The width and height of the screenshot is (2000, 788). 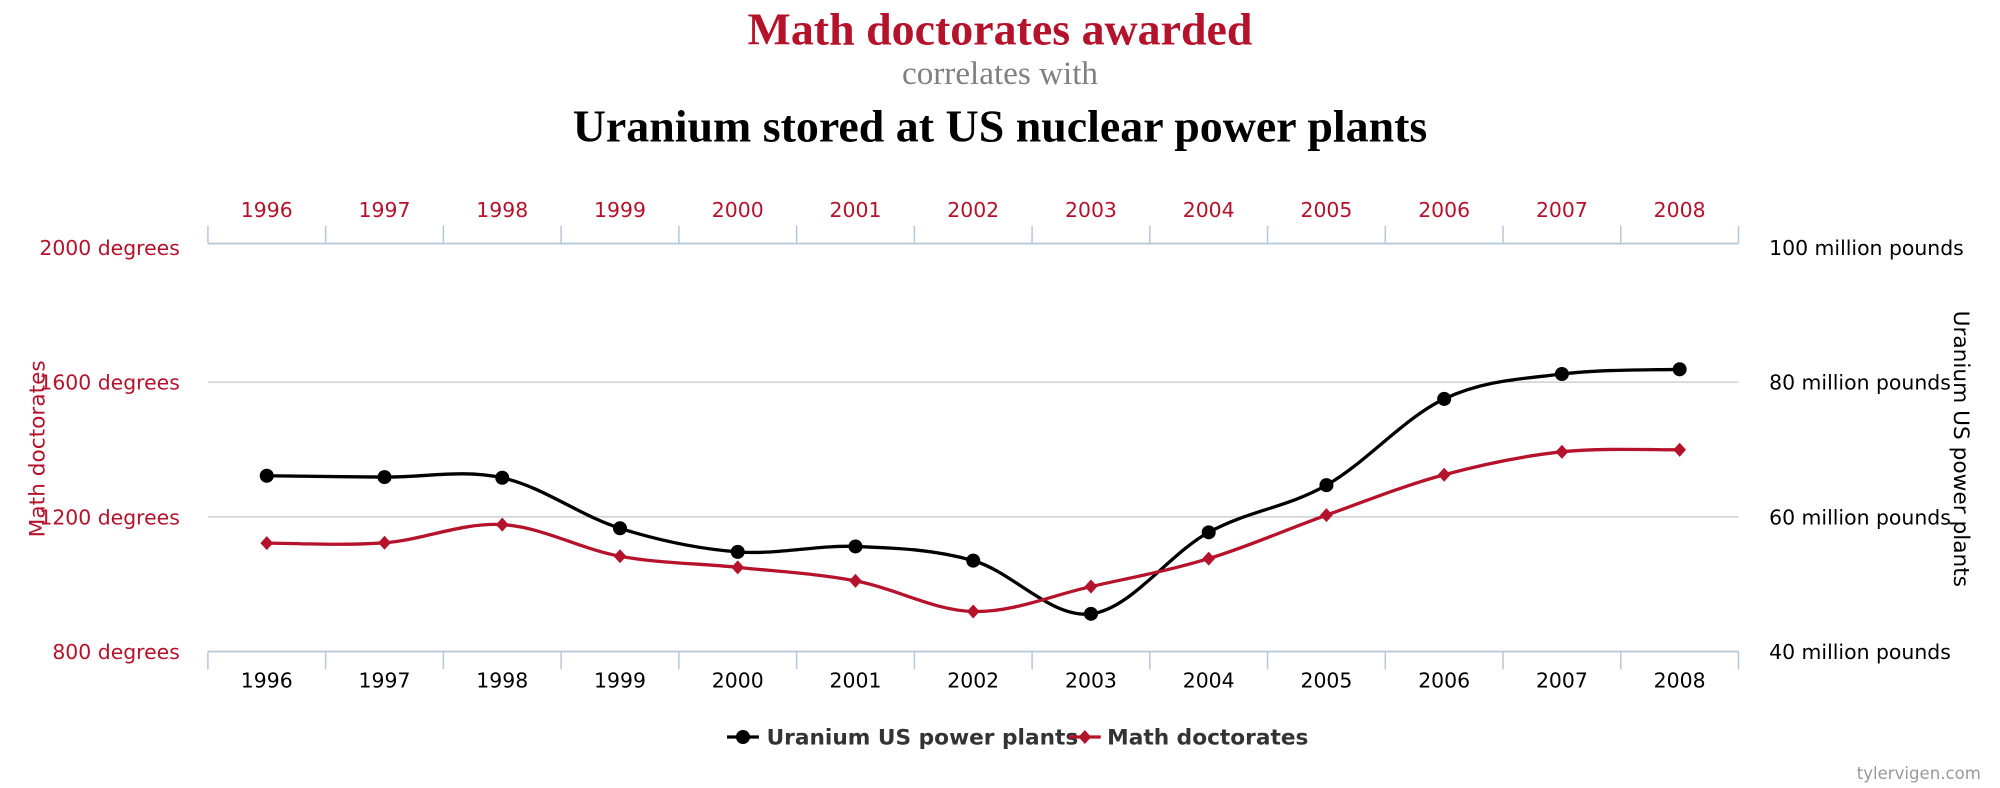 I want to click on right-tick-label: 80 million pounds, so click(x=1860, y=383).